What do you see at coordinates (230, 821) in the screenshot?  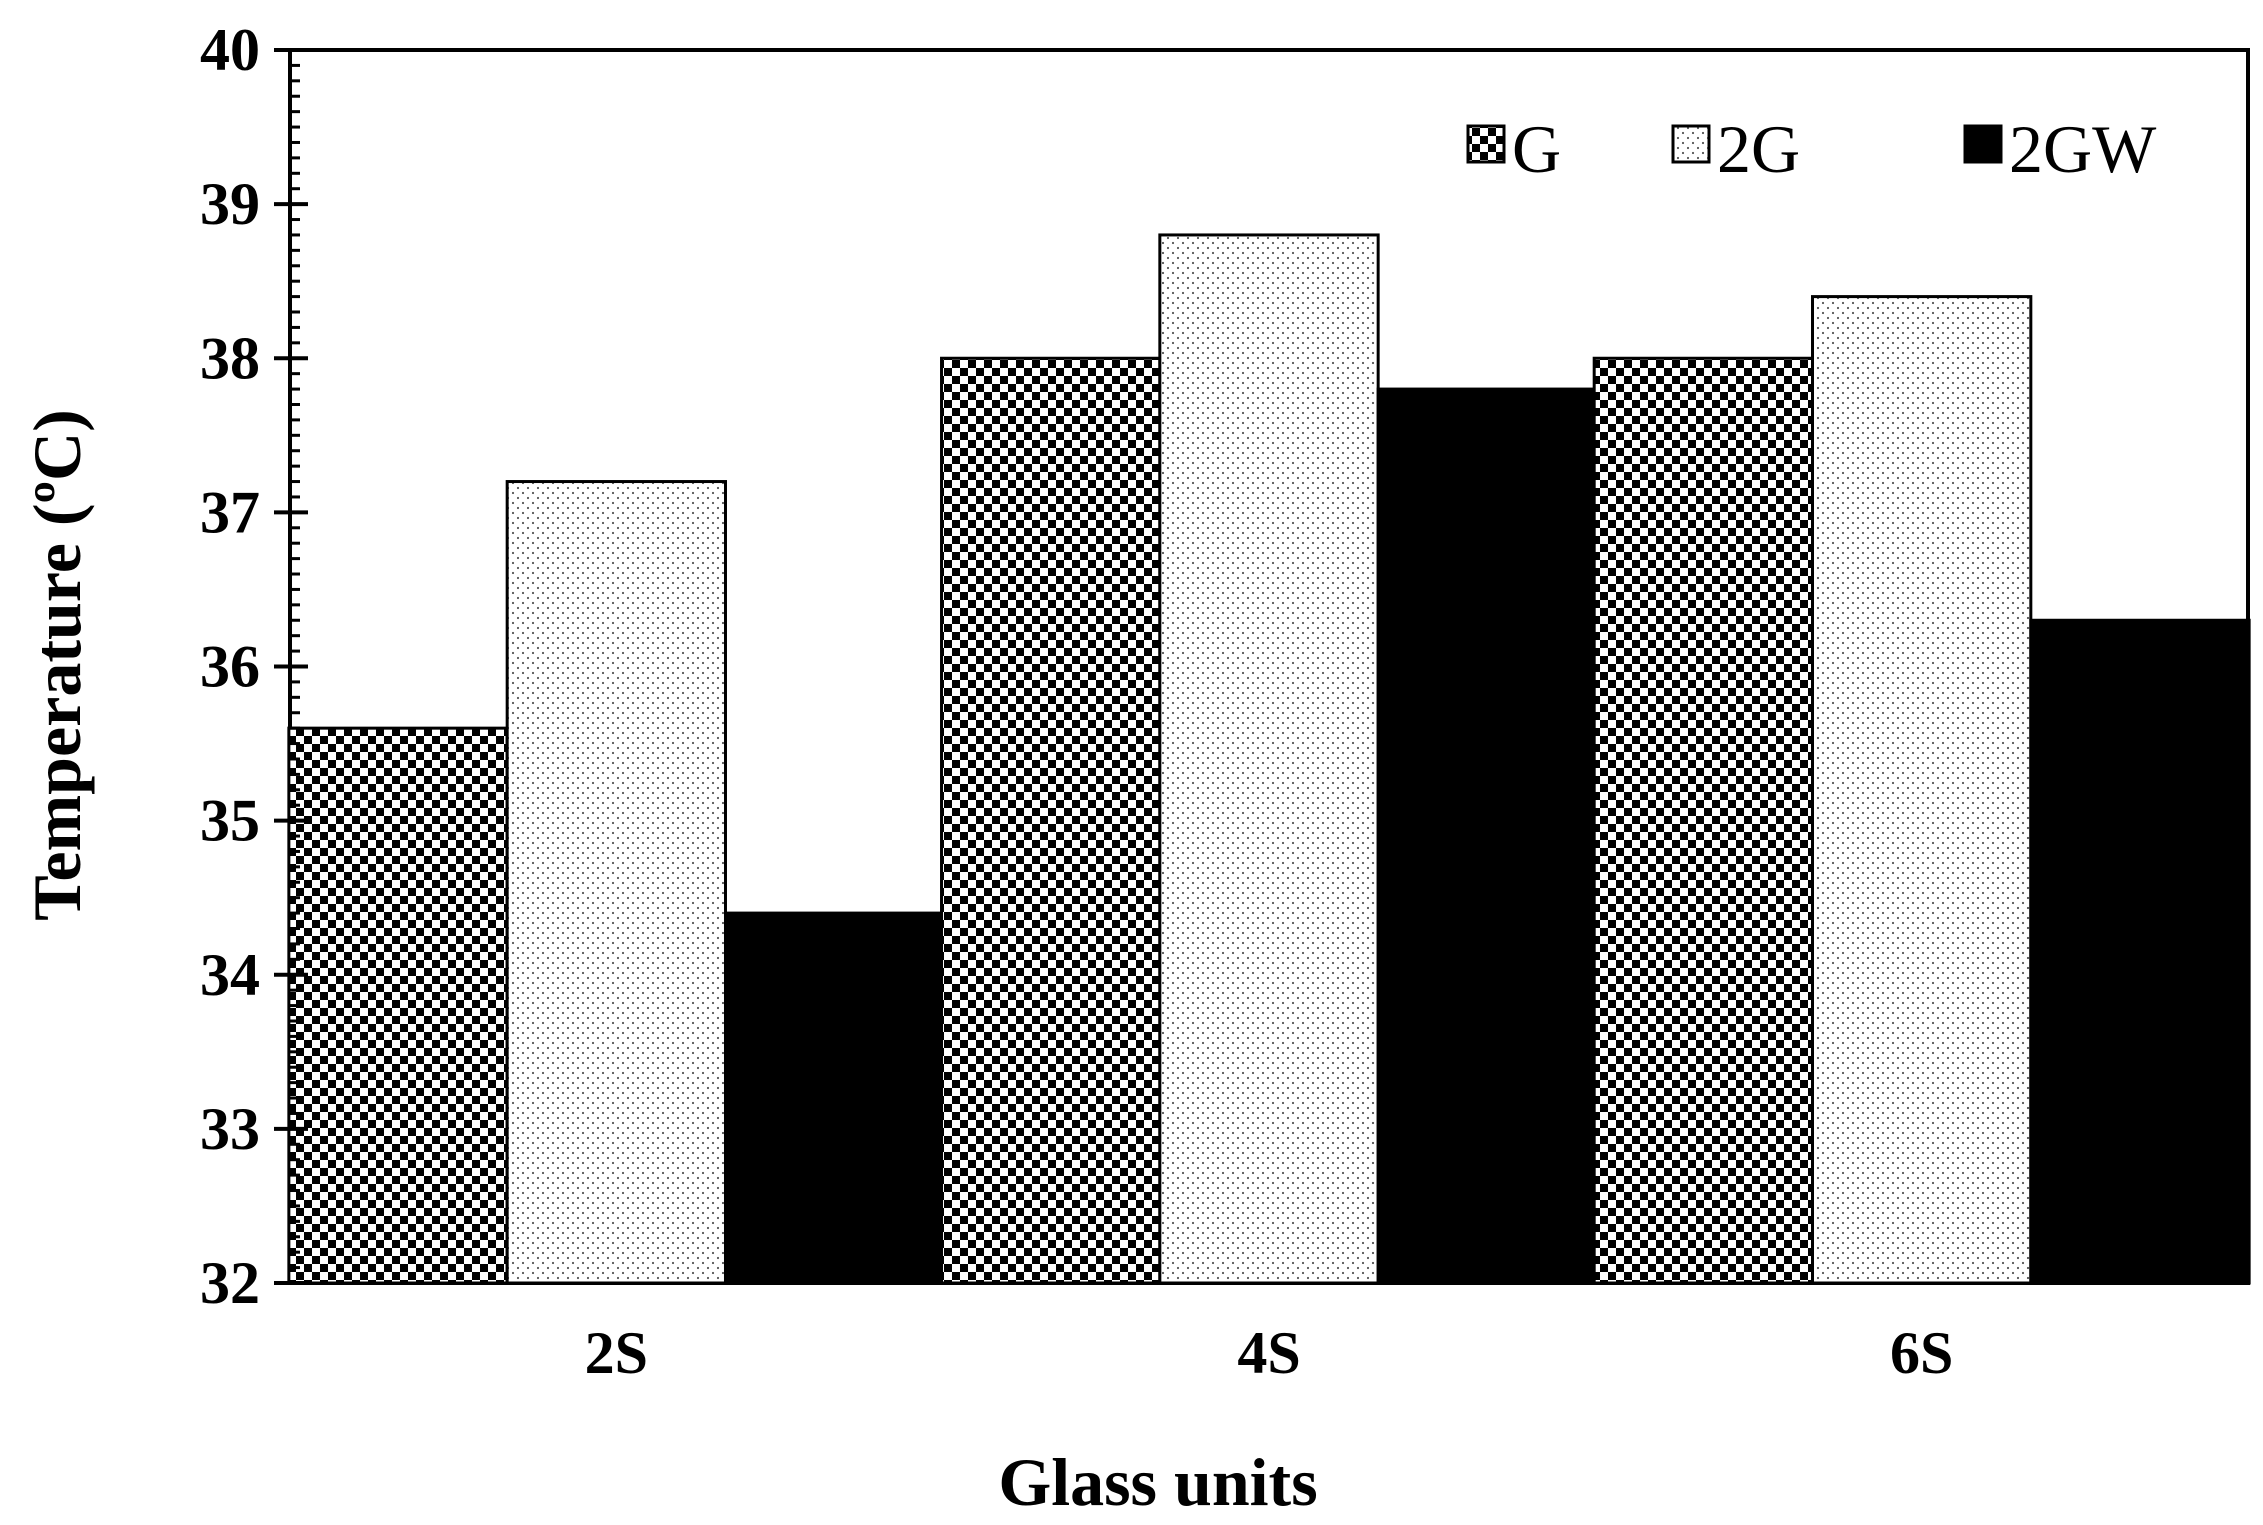 I see `y-tick-label: 35` at bounding box center [230, 821].